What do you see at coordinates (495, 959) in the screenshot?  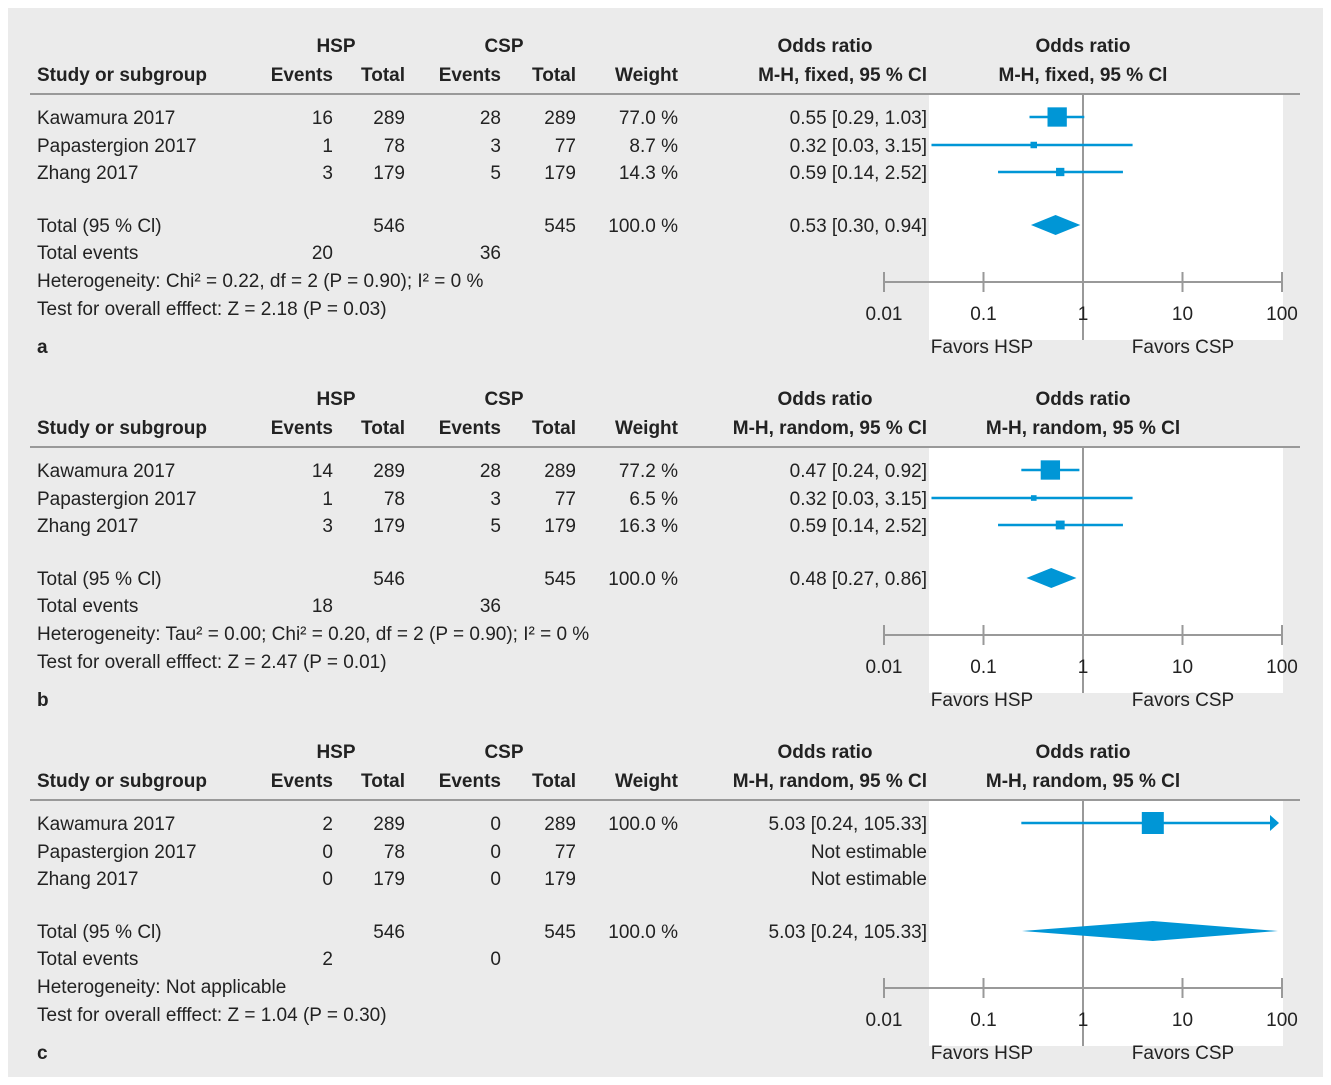 I see `csp-total-events: 0` at bounding box center [495, 959].